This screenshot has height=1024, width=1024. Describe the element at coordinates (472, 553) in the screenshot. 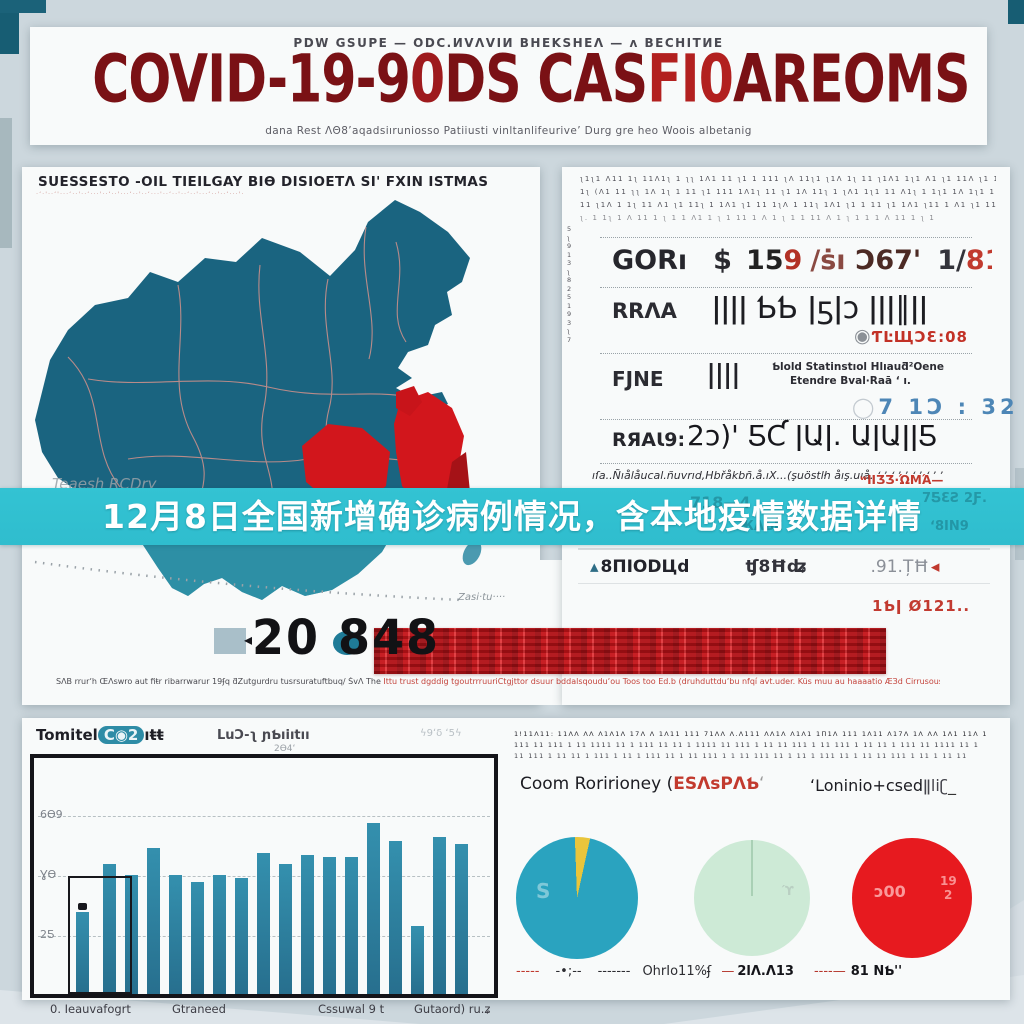

I see `map-taiwan-island` at that location.